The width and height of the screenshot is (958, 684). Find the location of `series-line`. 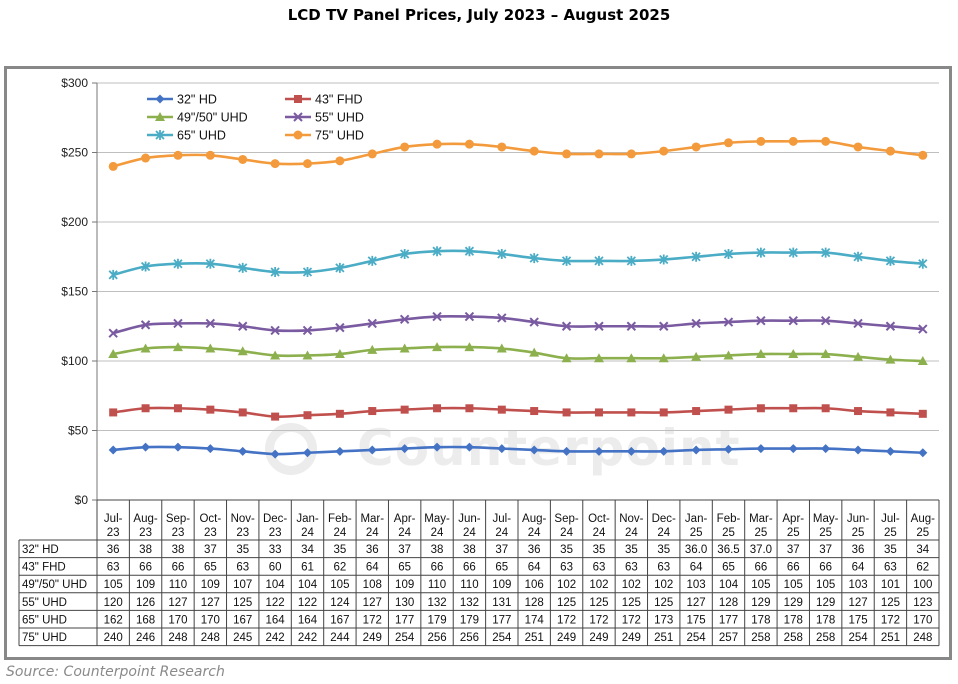

series-line is located at coordinates (517, 263).